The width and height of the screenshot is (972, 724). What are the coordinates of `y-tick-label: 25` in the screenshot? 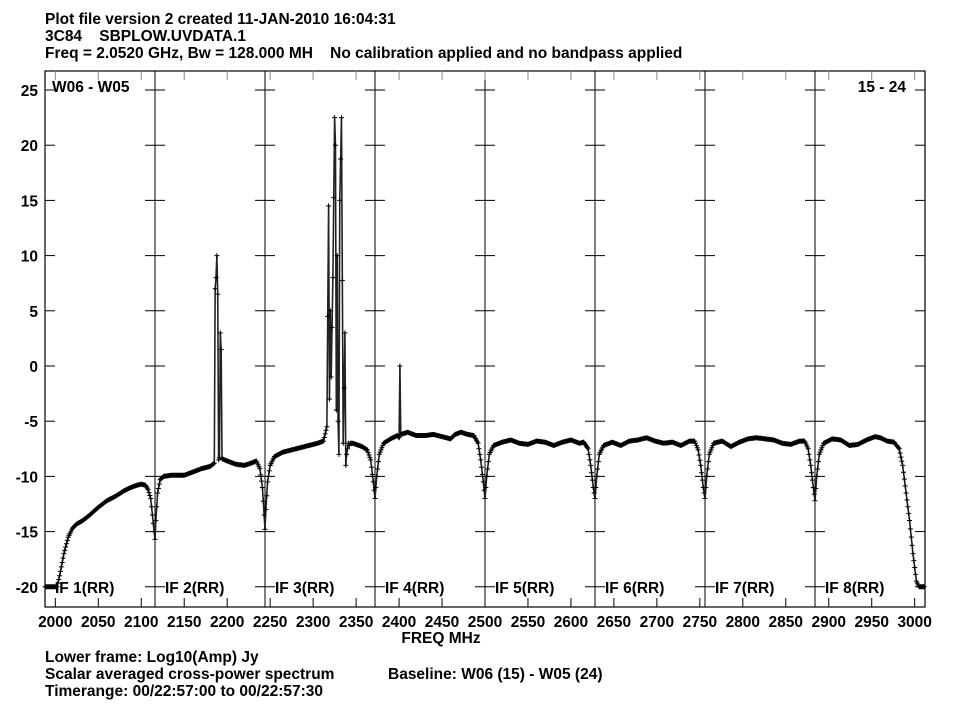 It's located at (30, 91).